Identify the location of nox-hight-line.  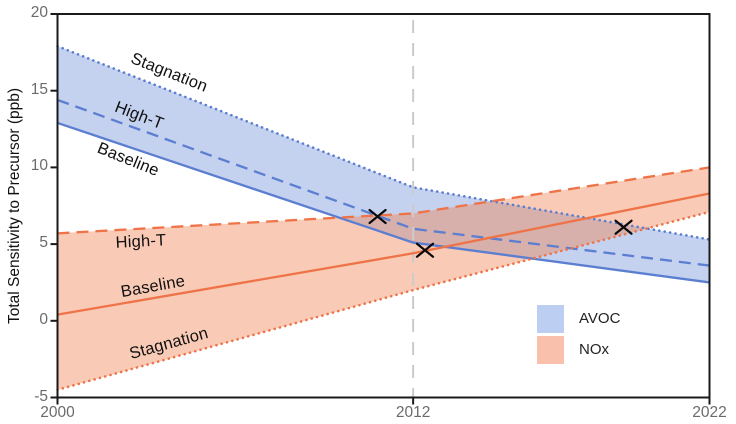
(383, 200).